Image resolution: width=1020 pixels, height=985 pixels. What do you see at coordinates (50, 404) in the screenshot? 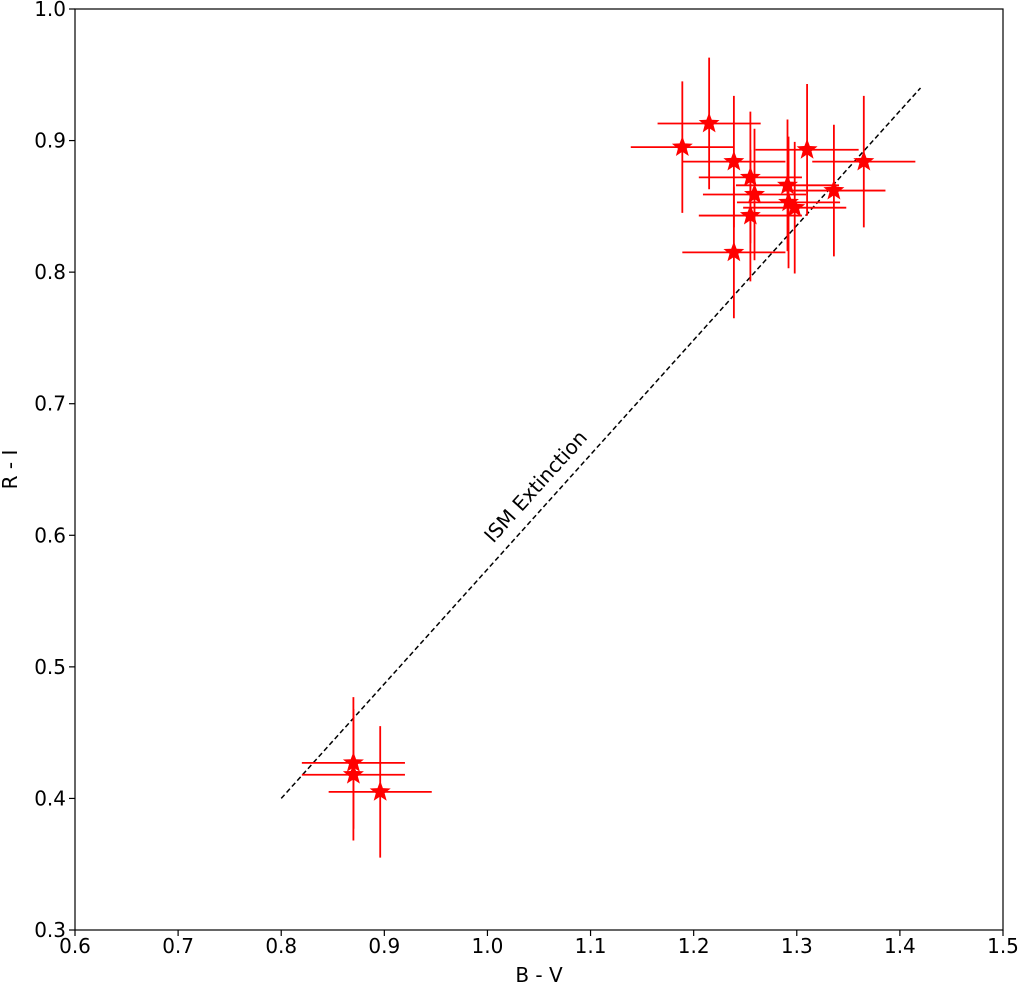
I see `y-tick-label: 0.7` at bounding box center [50, 404].